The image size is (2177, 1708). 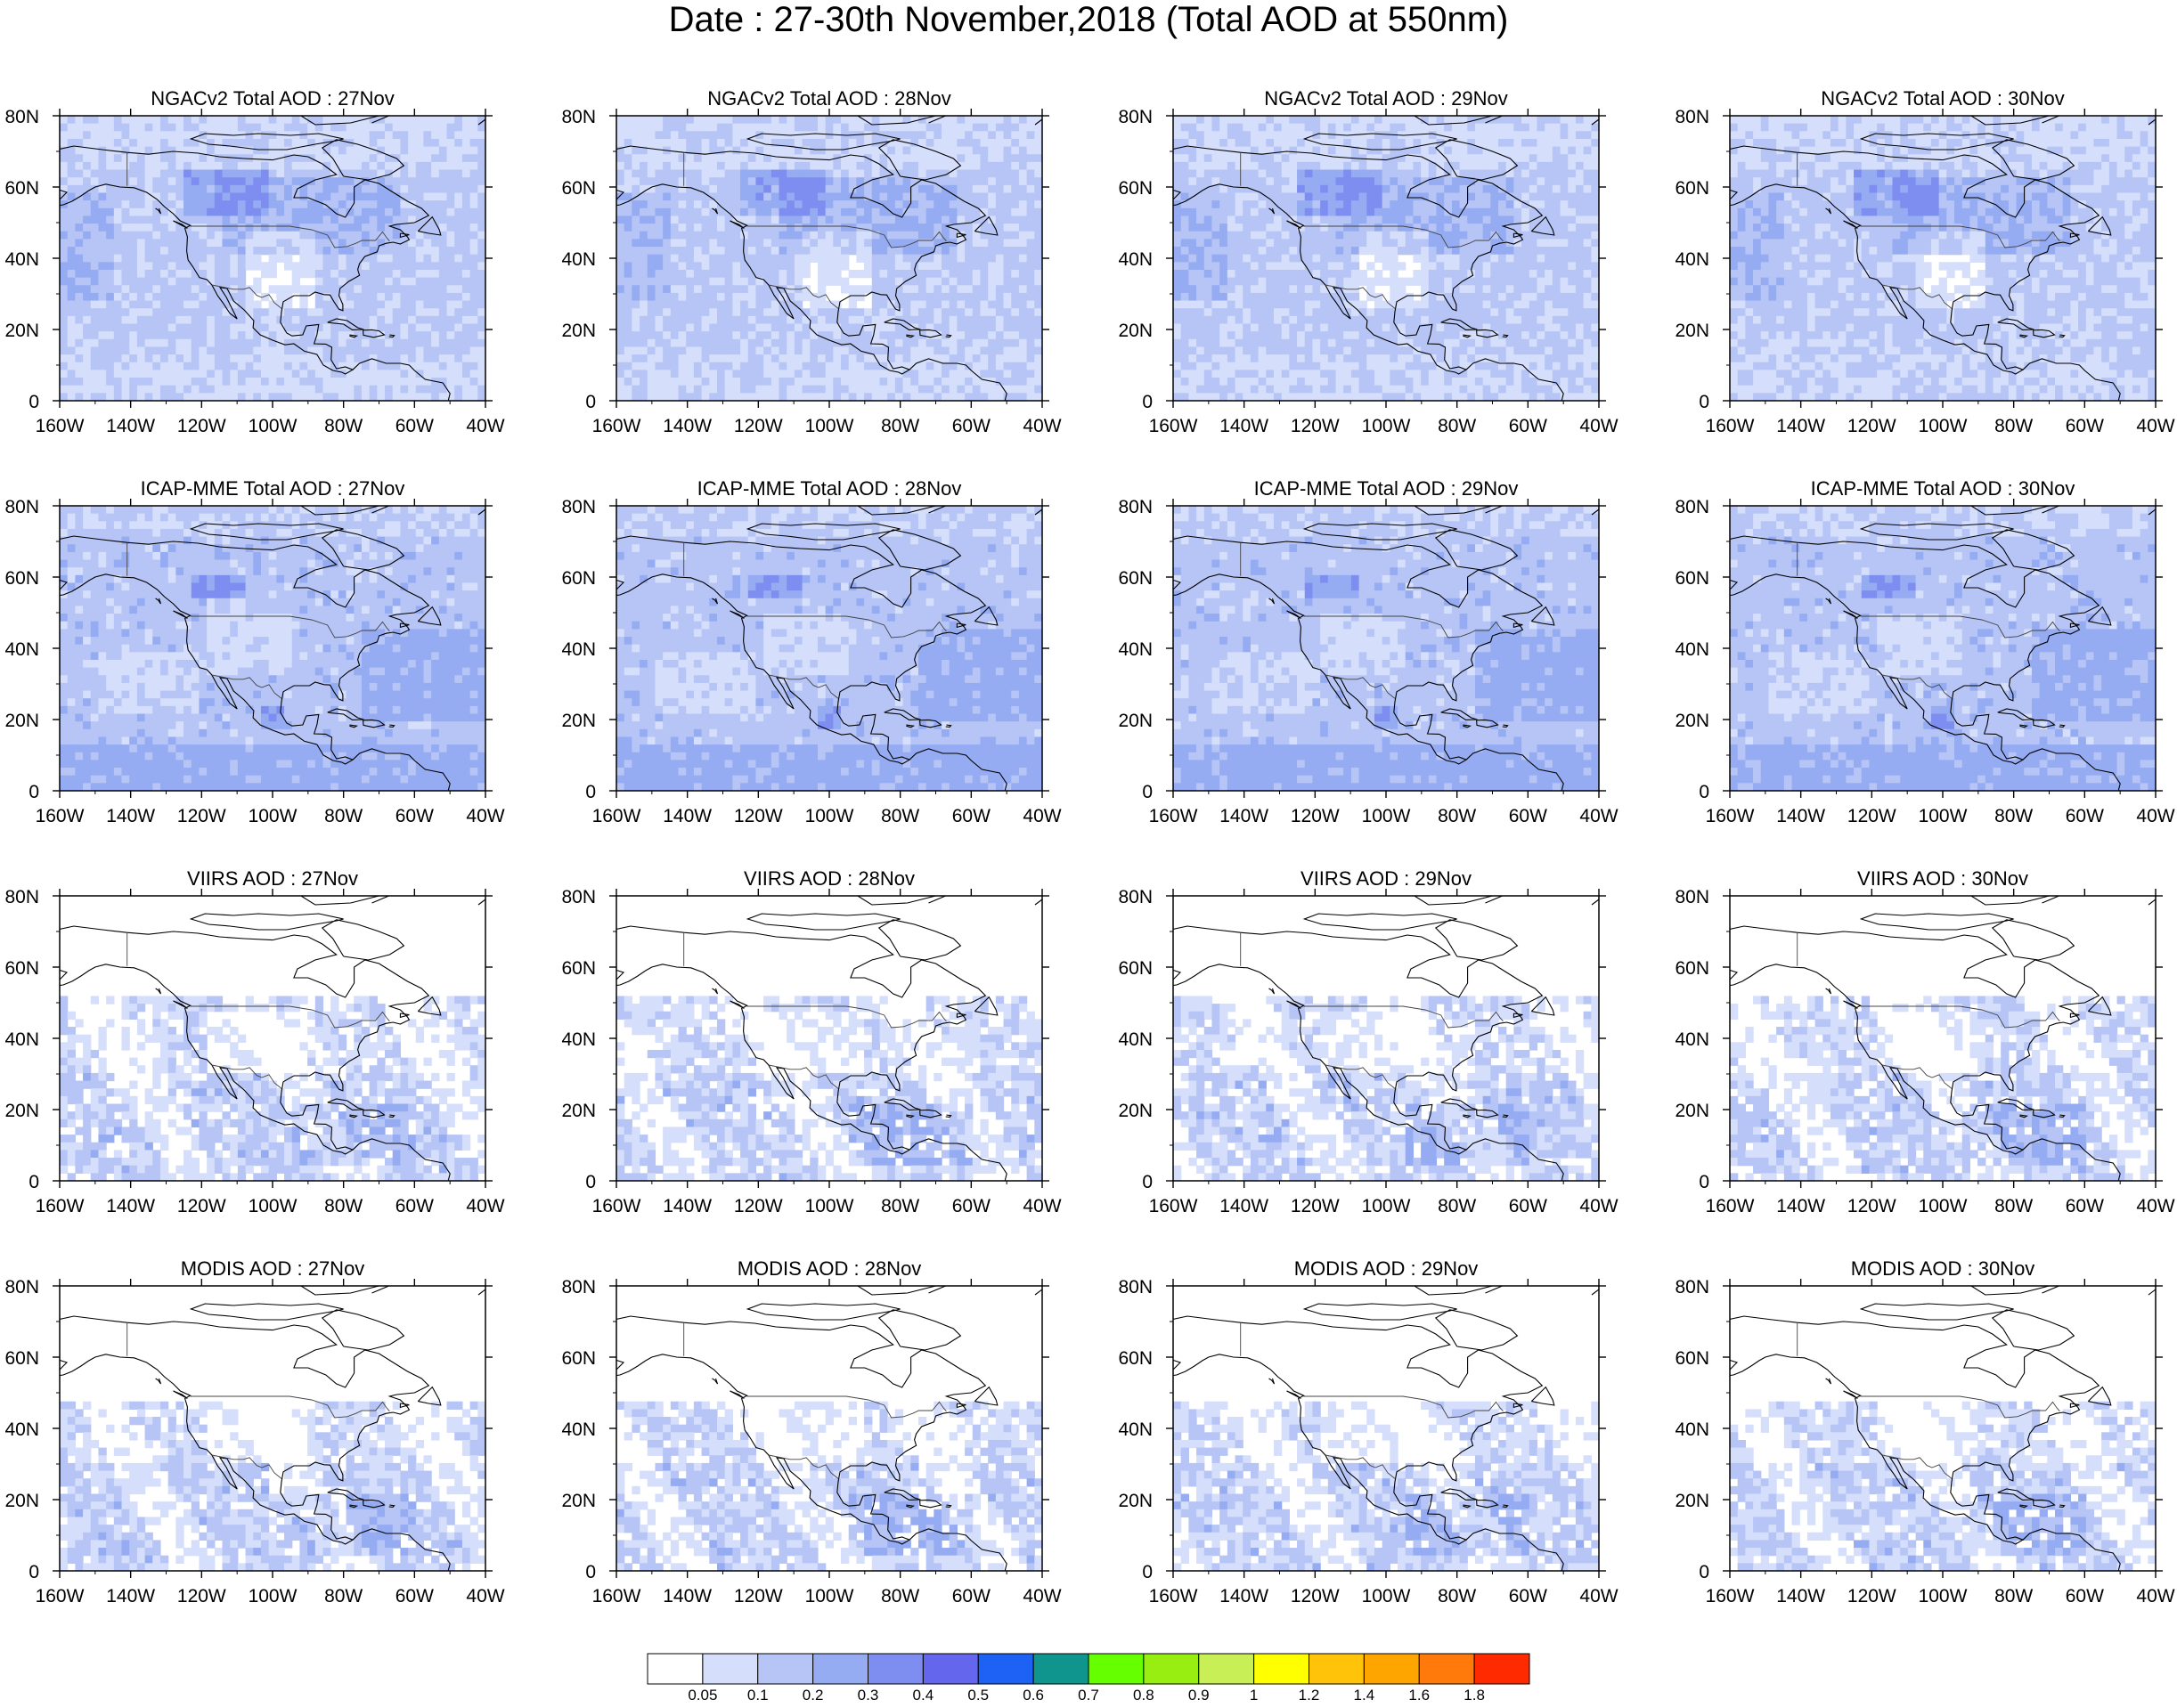 What do you see at coordinates (1254, 1695) in the screenshot?
I see `colorbar-label: 1` at bounding box center [1254, 1695].